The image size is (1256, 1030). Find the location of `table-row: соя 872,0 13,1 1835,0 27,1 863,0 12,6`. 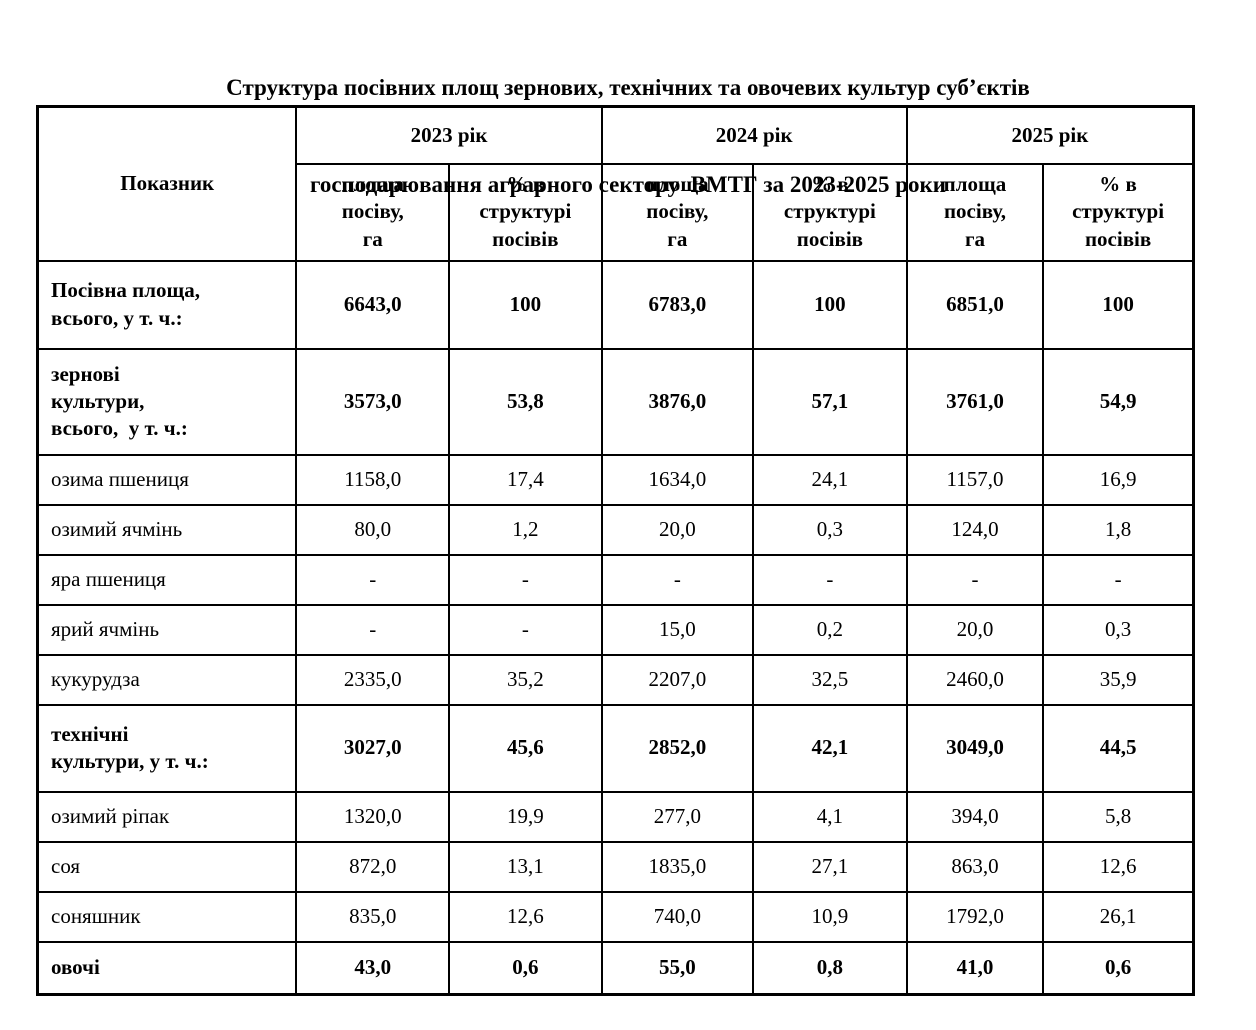

table-row: соя 872,0 13,1 1835,0 27,1 863,0 12,6 is located at coordinates (615, 866).